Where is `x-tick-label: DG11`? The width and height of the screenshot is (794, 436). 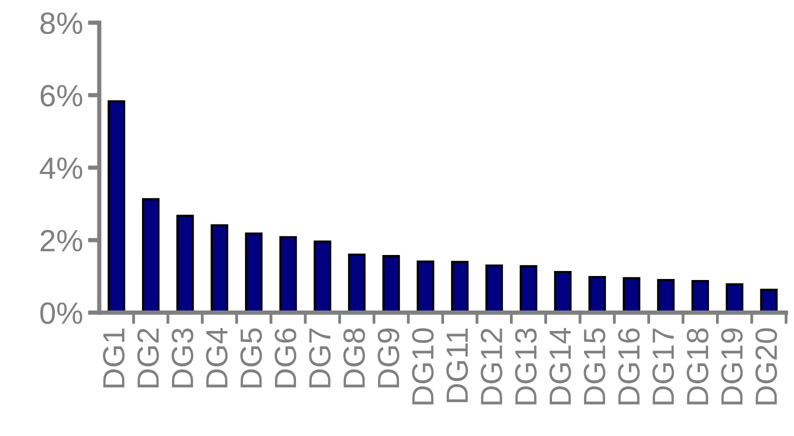 x-tick-label: DG11 is located at coordinates (457, 365).